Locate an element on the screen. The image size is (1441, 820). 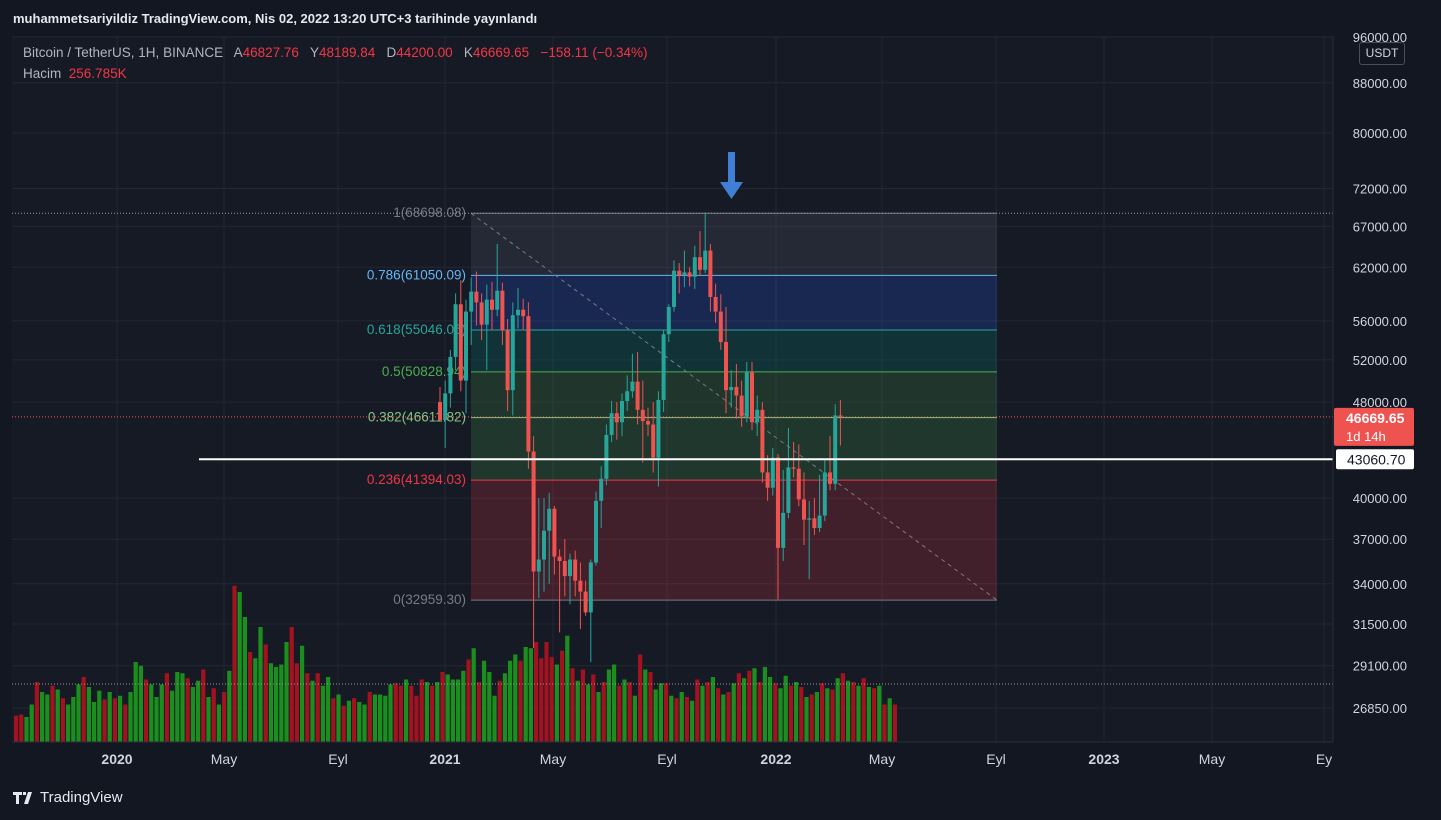
currency-button: USDT is located at coordinates (1382, 53).